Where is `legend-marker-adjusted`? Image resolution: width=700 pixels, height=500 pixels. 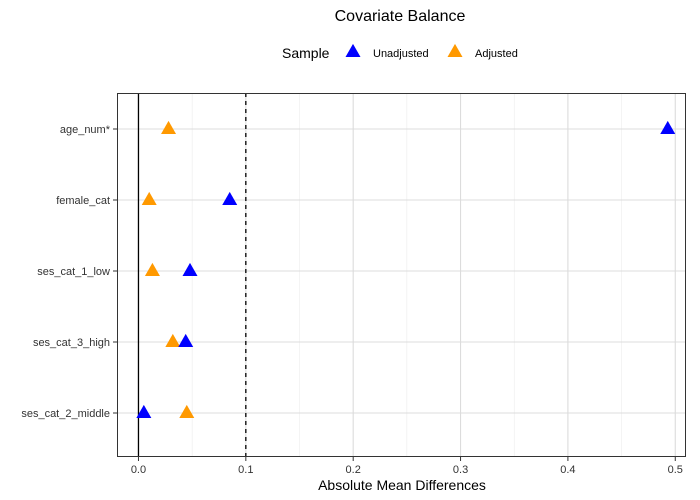 legend-marker-adjusted is located at coordinates (455, 50).